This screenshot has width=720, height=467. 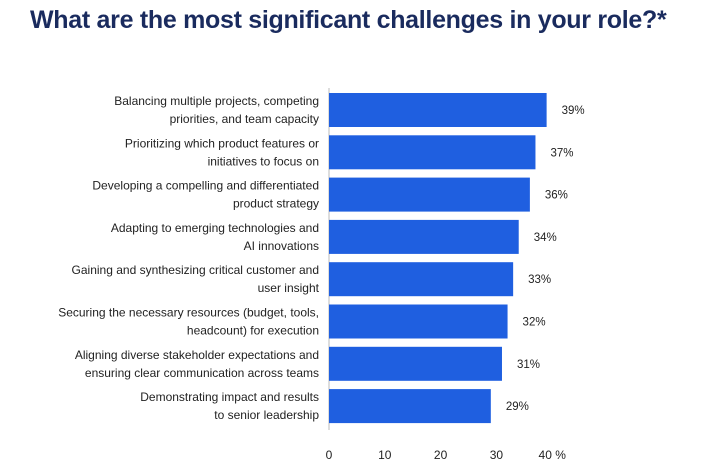 I want to click on x-tick-label: 30, so click(x=497, y=455).